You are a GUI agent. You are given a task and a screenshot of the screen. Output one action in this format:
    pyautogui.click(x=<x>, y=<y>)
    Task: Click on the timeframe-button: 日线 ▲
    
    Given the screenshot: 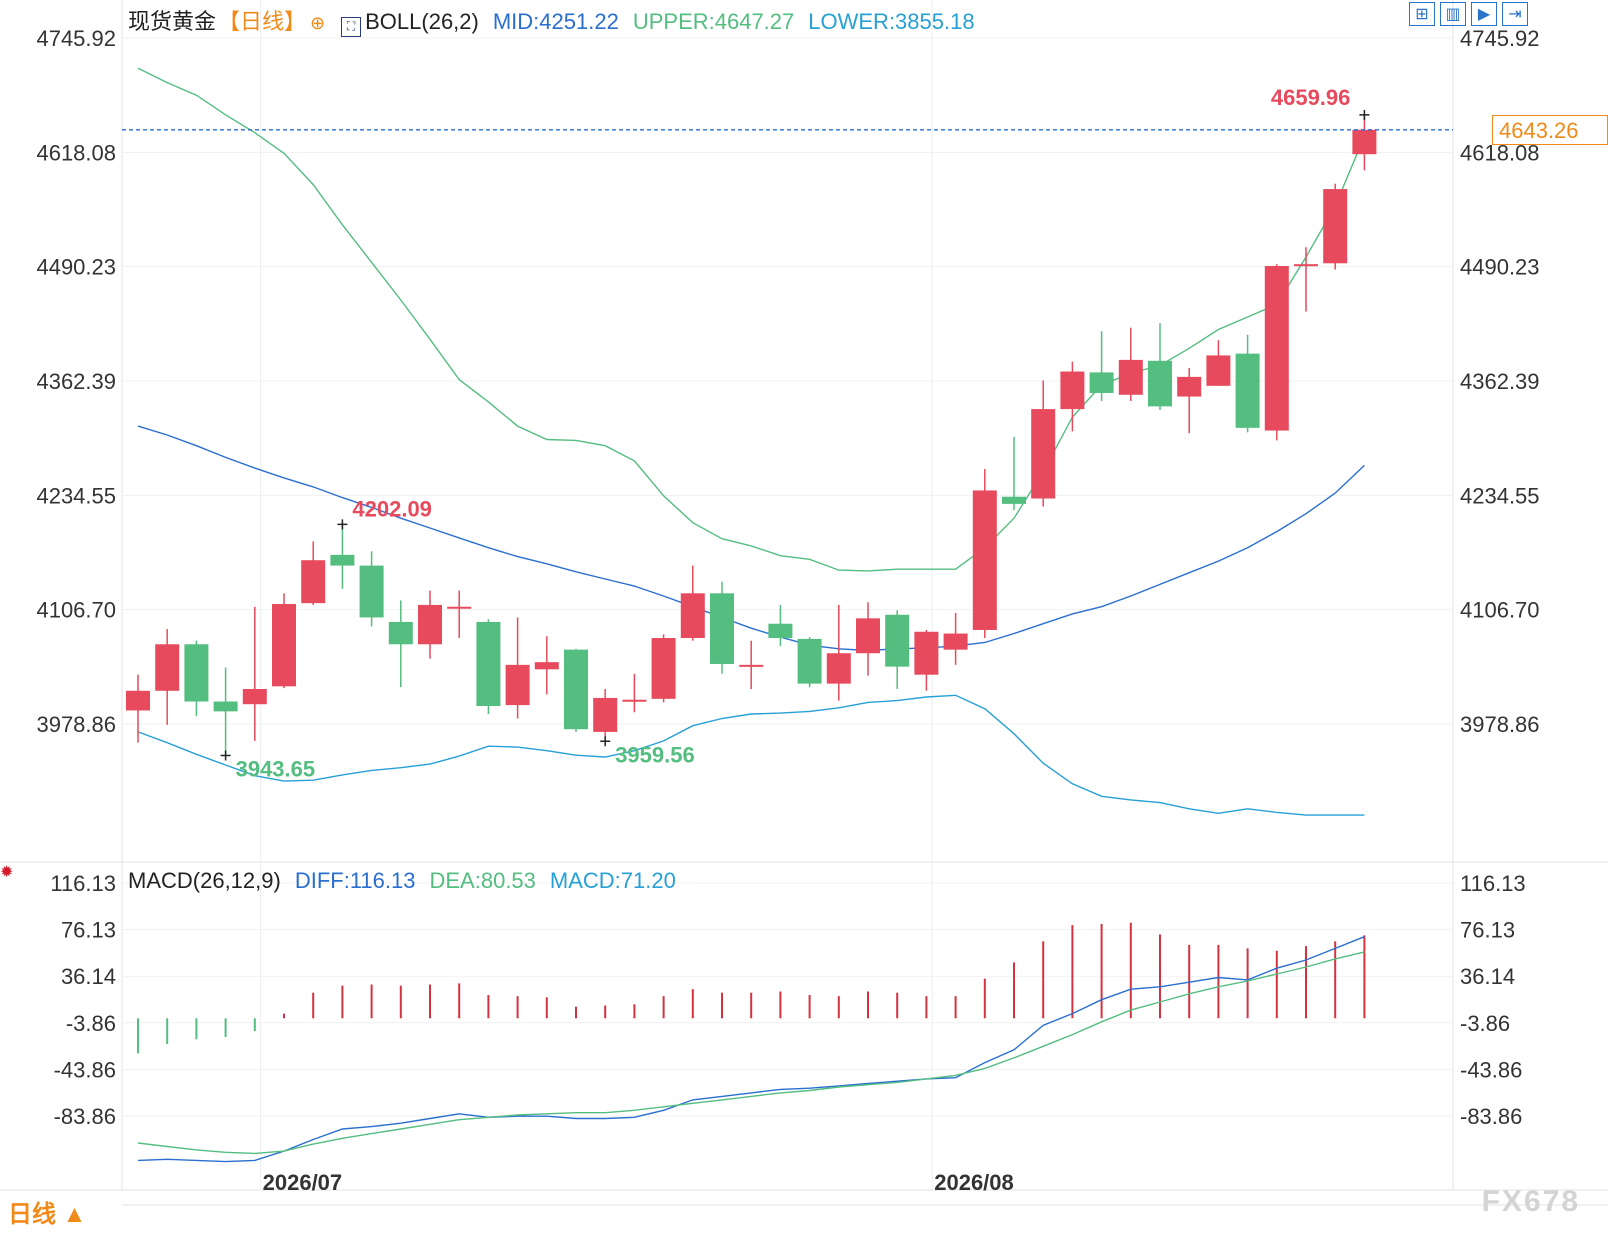 What is the action you would take?
    pyautogui.click(x=47, y=1214)
    